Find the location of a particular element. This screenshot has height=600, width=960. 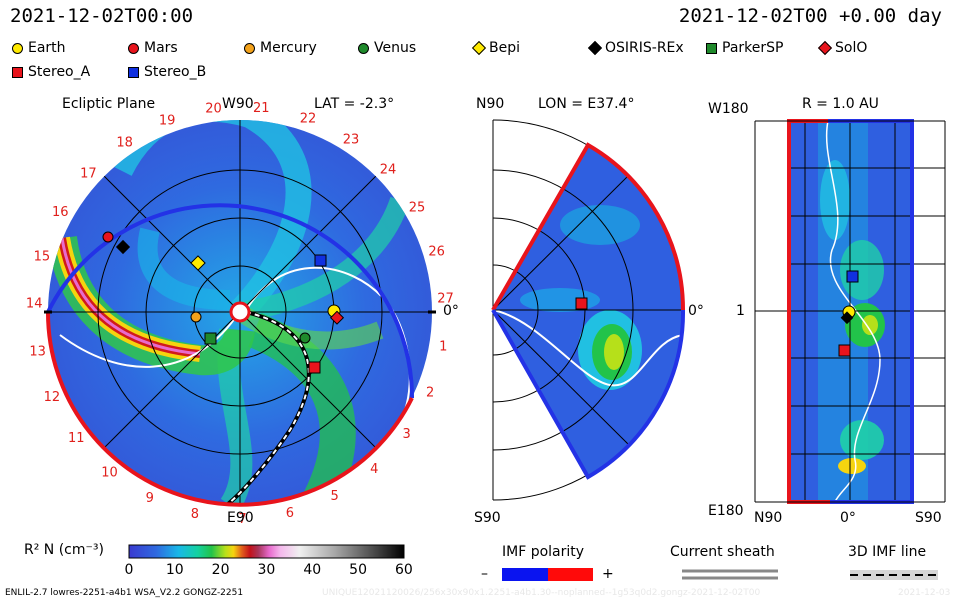

carrington-label: 3 is located at coordinates (407, 434).